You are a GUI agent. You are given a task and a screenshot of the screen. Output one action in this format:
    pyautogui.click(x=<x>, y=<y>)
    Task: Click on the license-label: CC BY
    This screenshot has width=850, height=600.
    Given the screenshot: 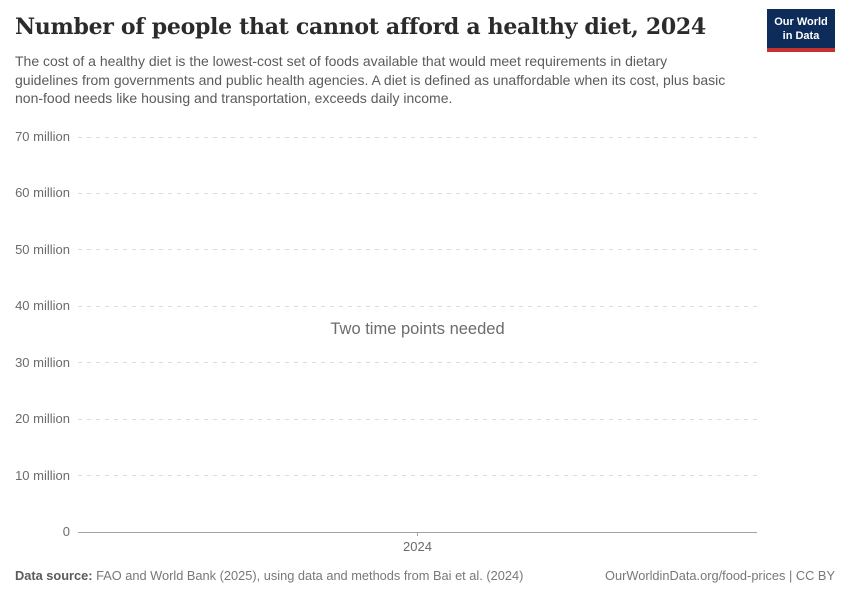 What is the action you would take?
    pyautogui.click(x=815, y=575)
    